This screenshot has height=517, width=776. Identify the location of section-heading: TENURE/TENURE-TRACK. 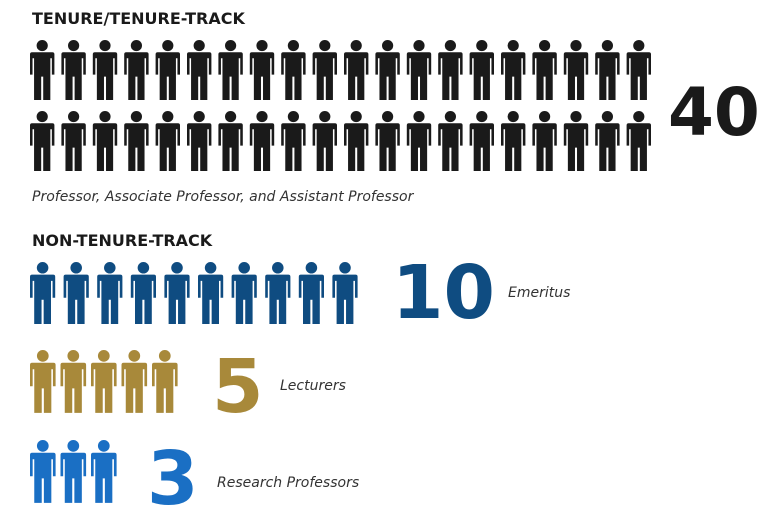
(138, 18).